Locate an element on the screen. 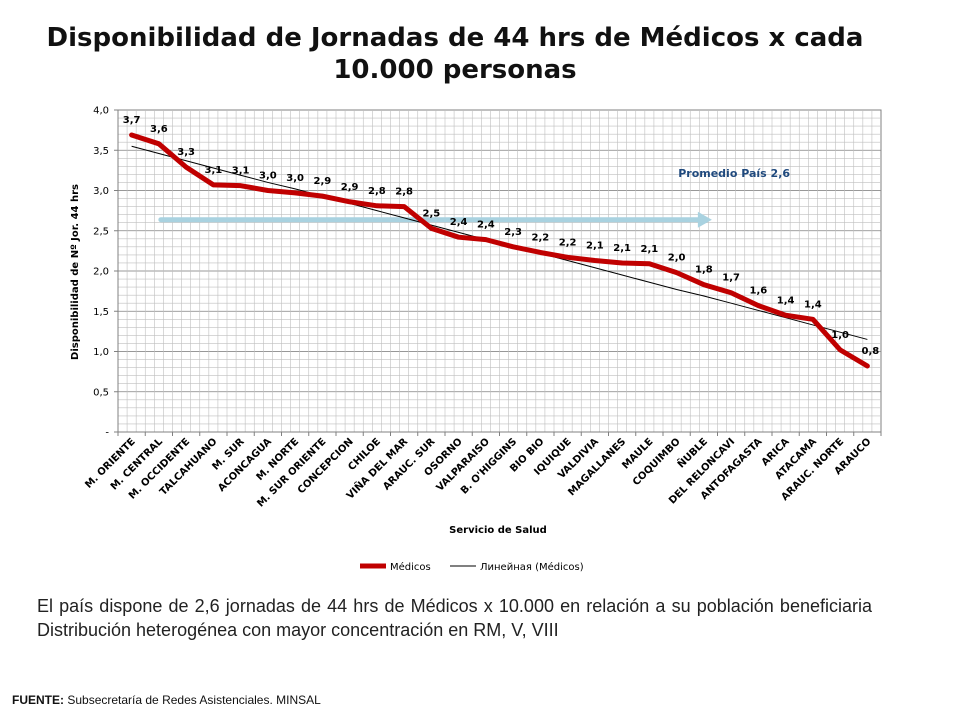 The height and width of the screenshot is (720, 960). data-label: 2,5 is located at coordinates (432, 213).